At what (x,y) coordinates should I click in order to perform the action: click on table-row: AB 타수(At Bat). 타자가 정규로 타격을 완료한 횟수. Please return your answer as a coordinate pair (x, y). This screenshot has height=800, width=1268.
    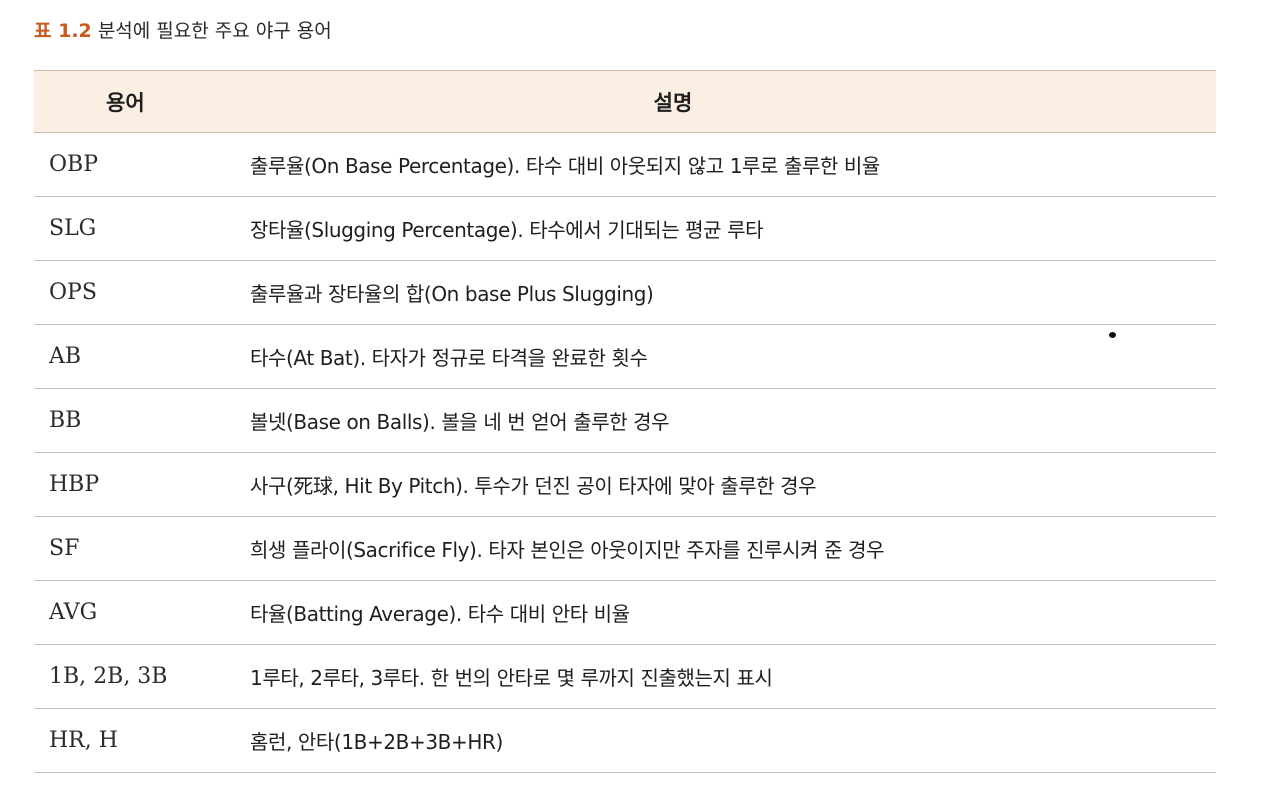
    Looking at the image, I should click on (625, 356).